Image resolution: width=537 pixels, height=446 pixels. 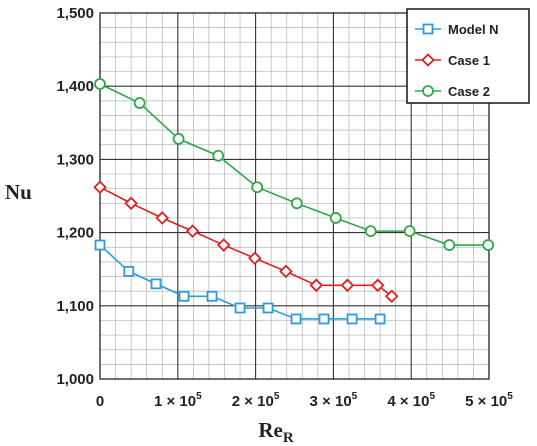 I want to click on y-tick-label: 1,500, so click(x=75, y=13).